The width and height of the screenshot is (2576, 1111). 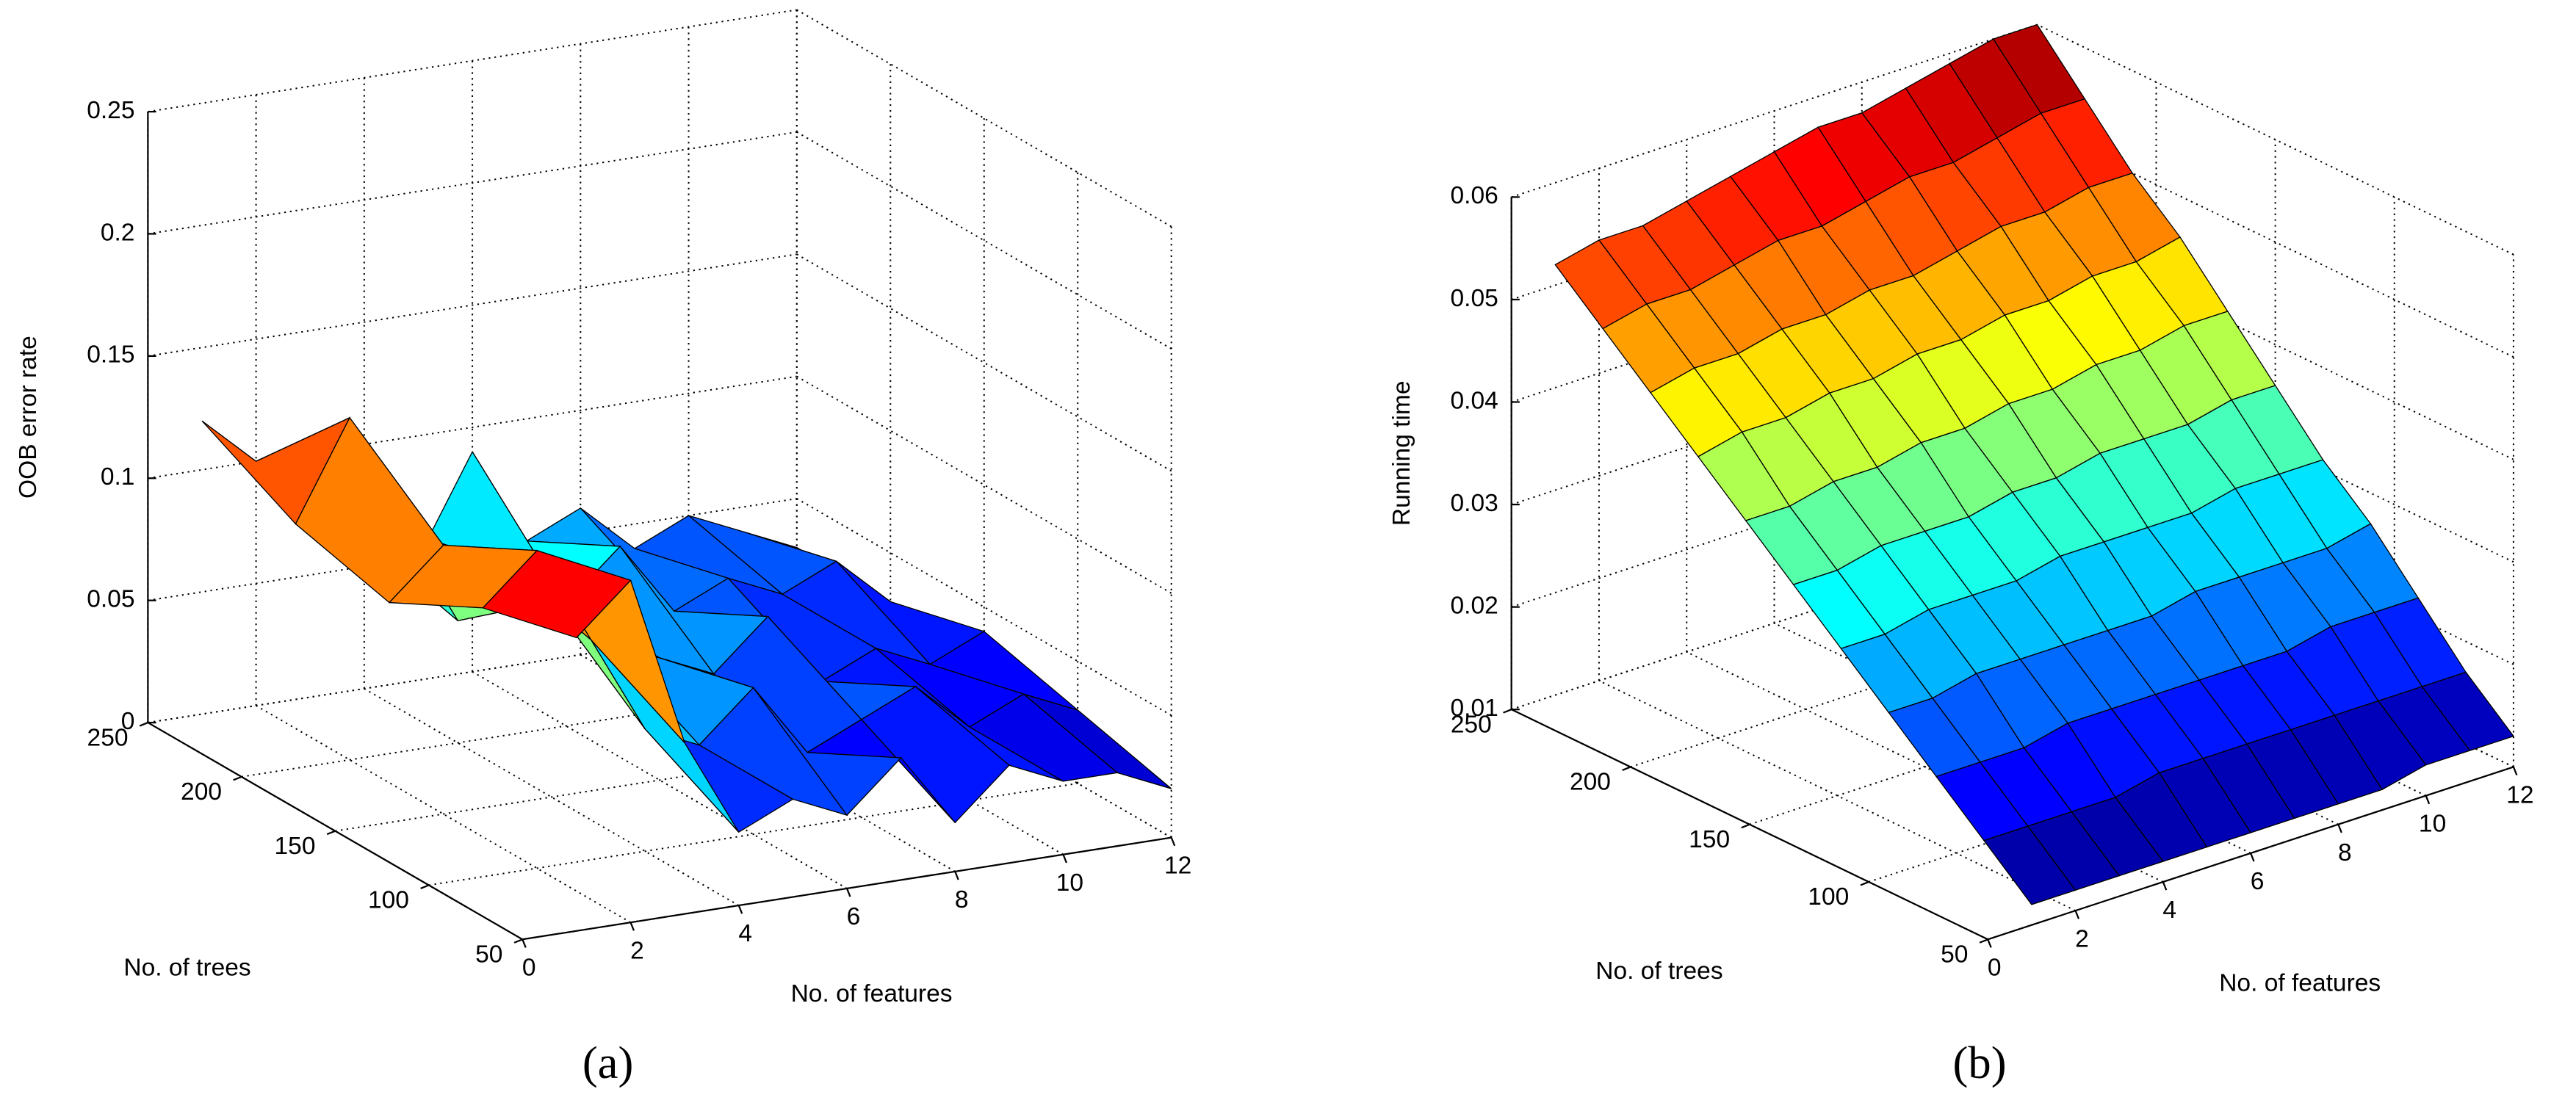 I want to click on z-tick-label: 0, so click(x=128, y=722).